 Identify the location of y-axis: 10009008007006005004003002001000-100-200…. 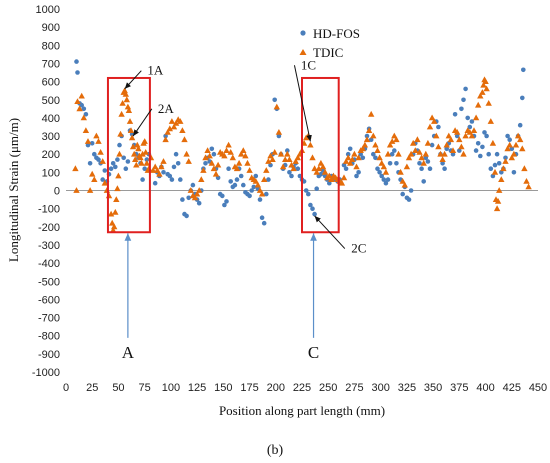
(46, 191).